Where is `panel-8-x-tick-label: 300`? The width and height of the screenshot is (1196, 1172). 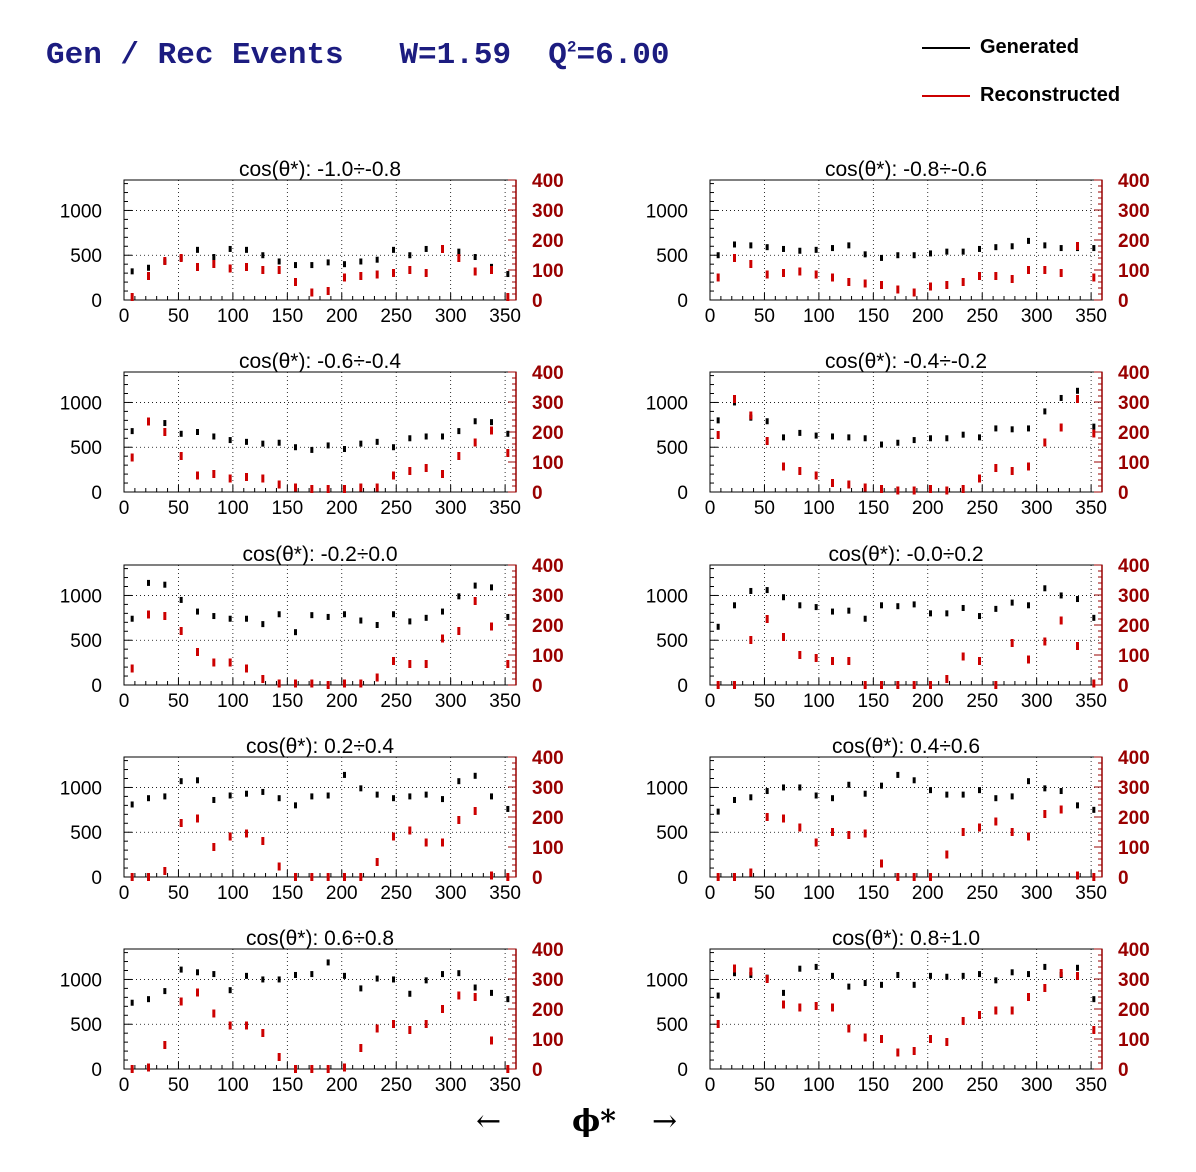
panel-8-x-tick-label: 300 is located at coordinates (1037, 893).